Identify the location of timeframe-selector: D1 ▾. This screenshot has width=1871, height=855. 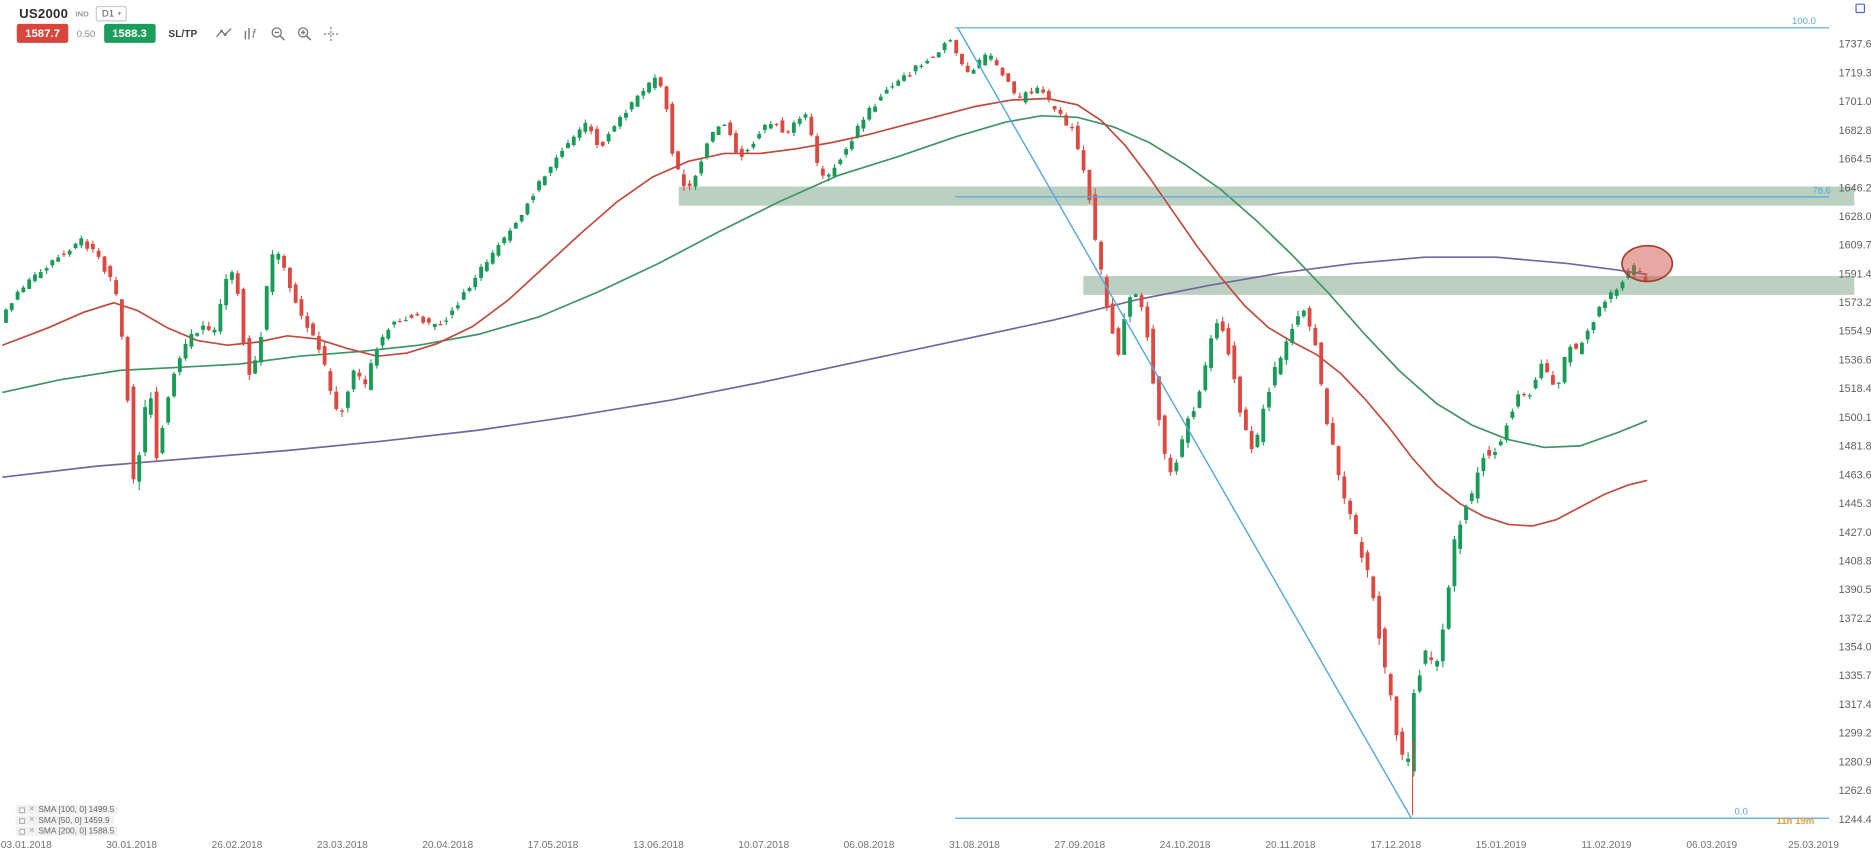
(111, 13).